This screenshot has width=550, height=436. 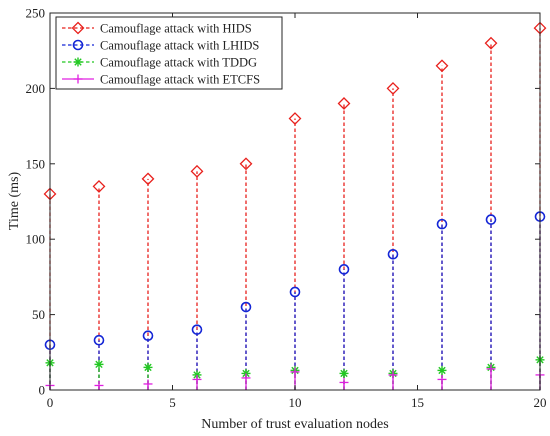 What do you see at coordinates (178, 62) in the screenshot?
I see `legend-label: Camouflage attack with TDDG` at bounding box center [178, 62].